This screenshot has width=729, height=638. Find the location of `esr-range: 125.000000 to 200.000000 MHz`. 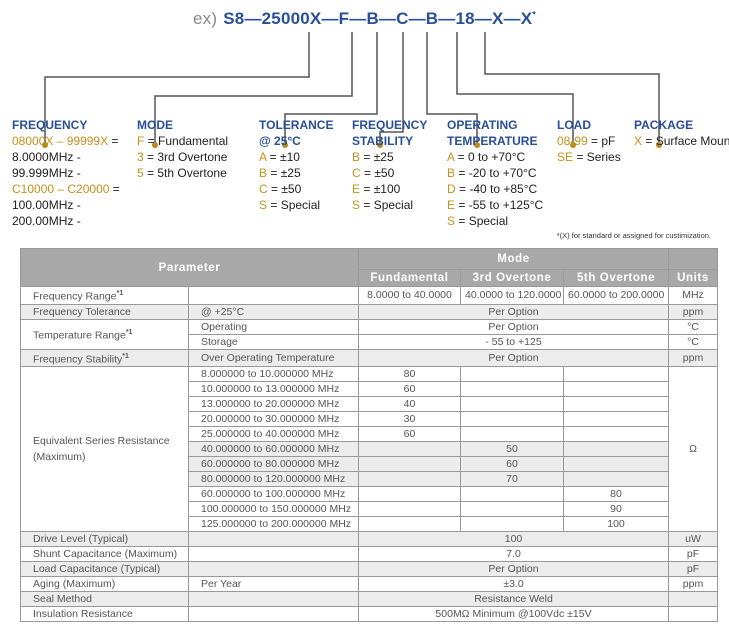

esr-range: 125.000000 to 200.000000 MHz is located at coordinates (273, 524).